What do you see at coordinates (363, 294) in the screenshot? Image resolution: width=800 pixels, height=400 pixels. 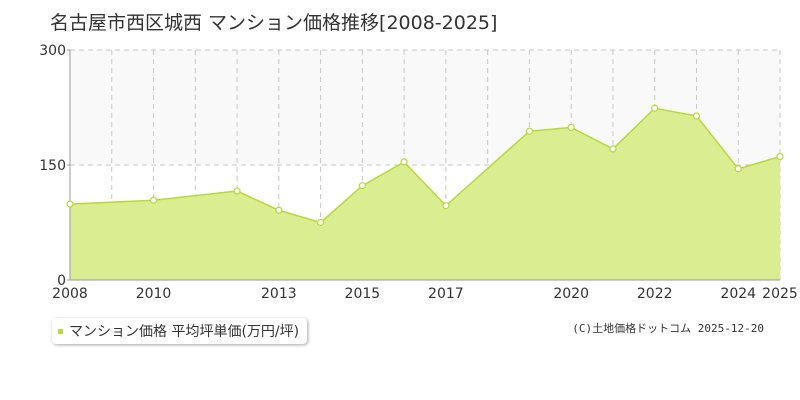 I see `x-tick-label: 2015` at bounding box center [363, 294].